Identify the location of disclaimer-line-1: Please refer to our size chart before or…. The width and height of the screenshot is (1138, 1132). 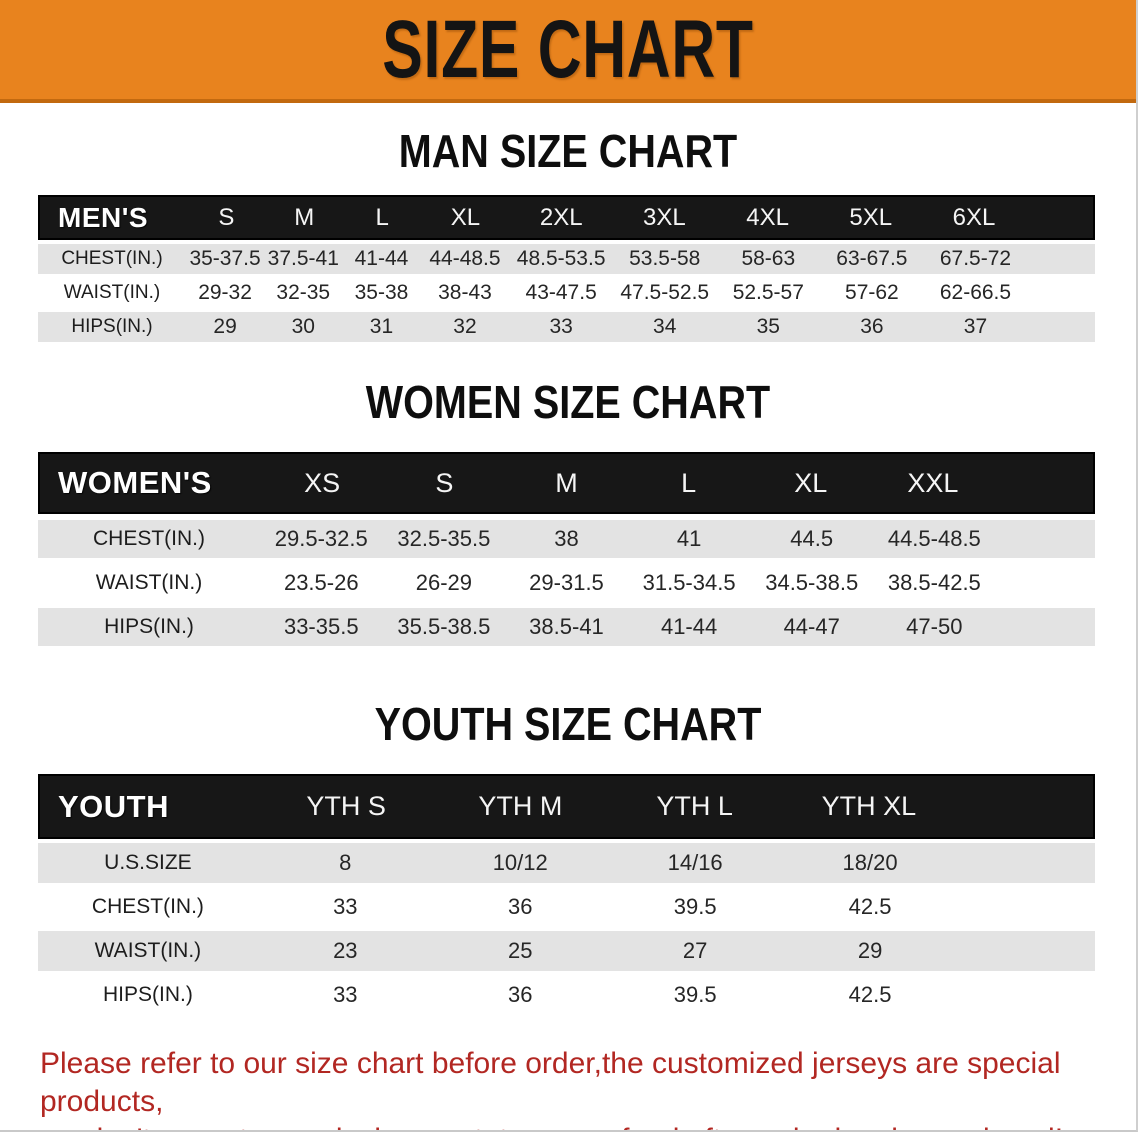
(550, 1082).